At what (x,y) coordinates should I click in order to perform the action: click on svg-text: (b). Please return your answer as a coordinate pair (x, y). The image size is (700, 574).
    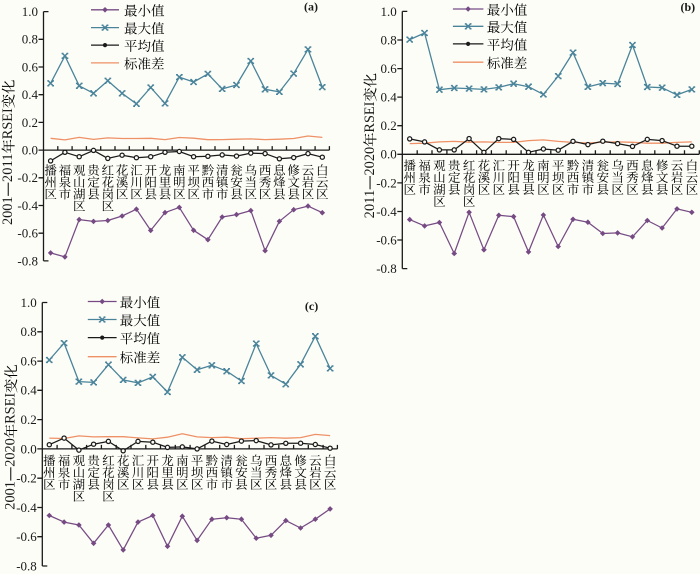
    Looking at the image, I should click on (687, 7).